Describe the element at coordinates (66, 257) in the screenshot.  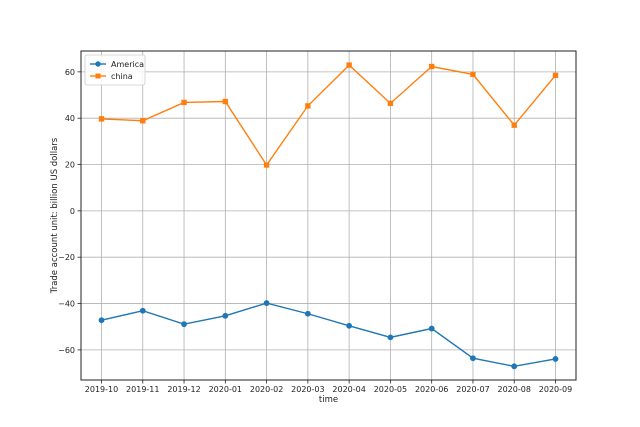
I see `y-tick-label: −20` at that location.